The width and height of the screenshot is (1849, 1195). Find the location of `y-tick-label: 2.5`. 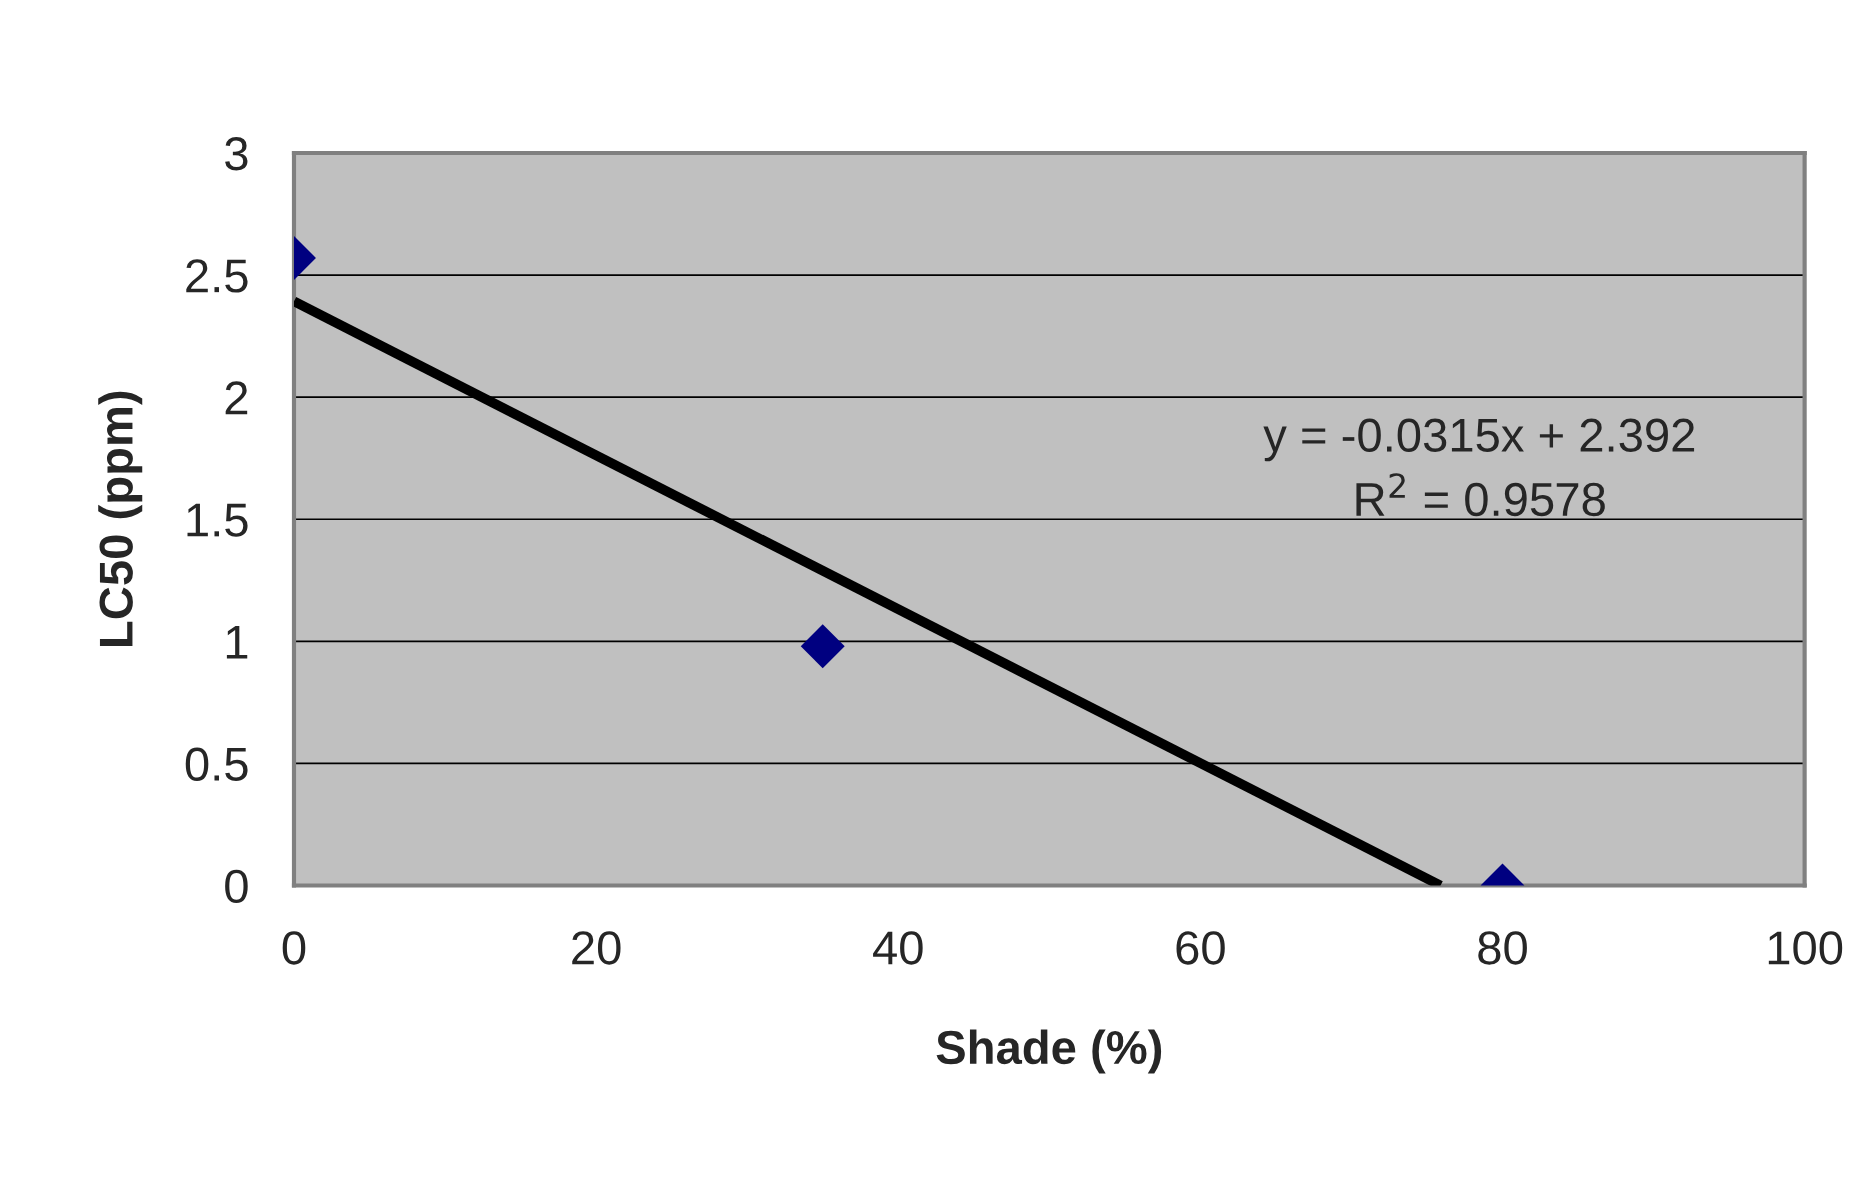

y-tick-label: 2.5 is located at coordinates (217, 276).